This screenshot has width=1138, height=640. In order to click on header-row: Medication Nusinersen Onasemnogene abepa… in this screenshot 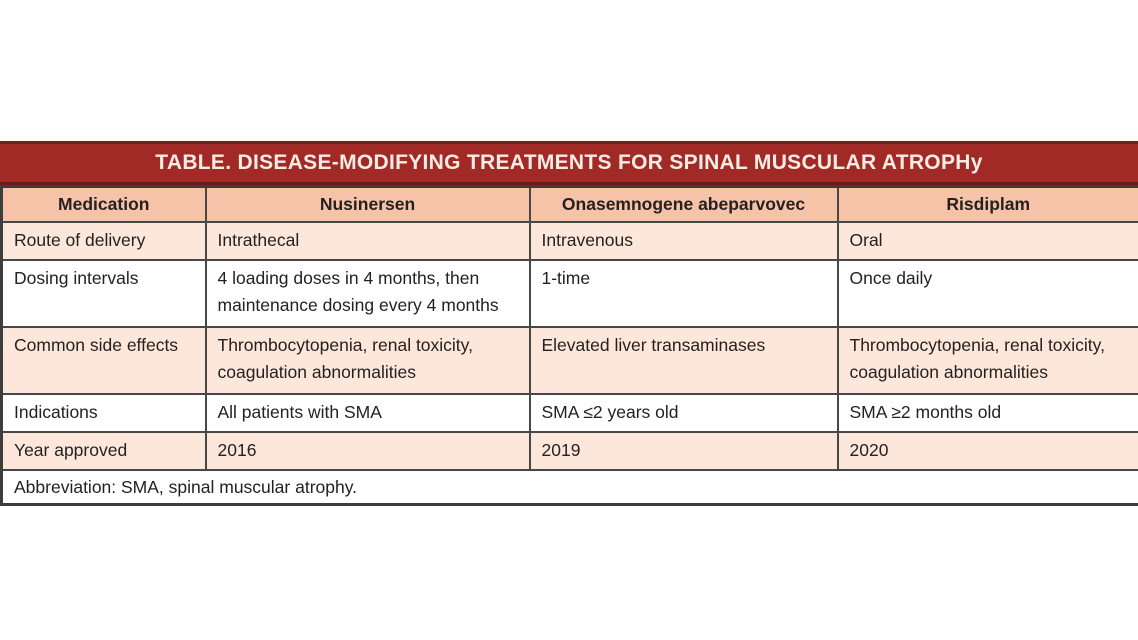, I will do `click(569, 204)`.